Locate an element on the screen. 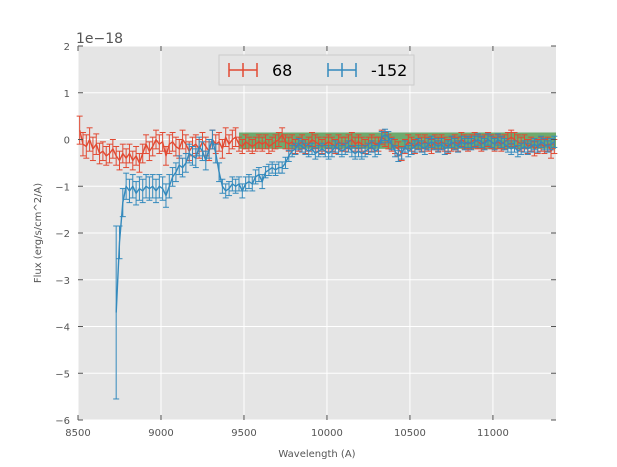  y-tick-label: 1 is located at coordinates (67, 94).